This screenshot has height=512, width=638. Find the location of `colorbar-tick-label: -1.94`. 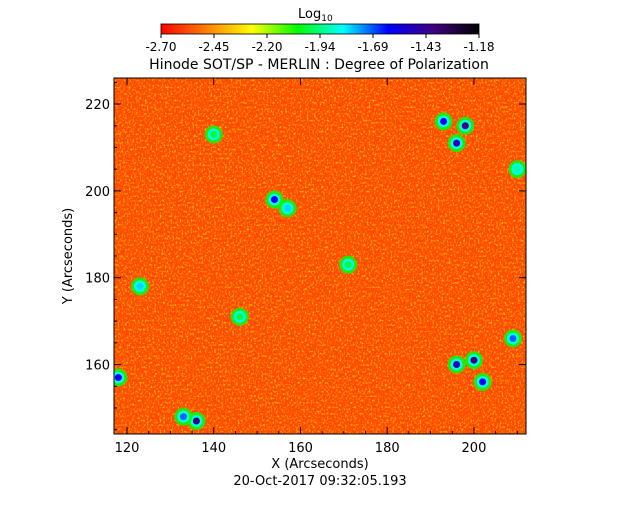

colorbar-tick-label: -1.94 is located at coordinates (319, 47).